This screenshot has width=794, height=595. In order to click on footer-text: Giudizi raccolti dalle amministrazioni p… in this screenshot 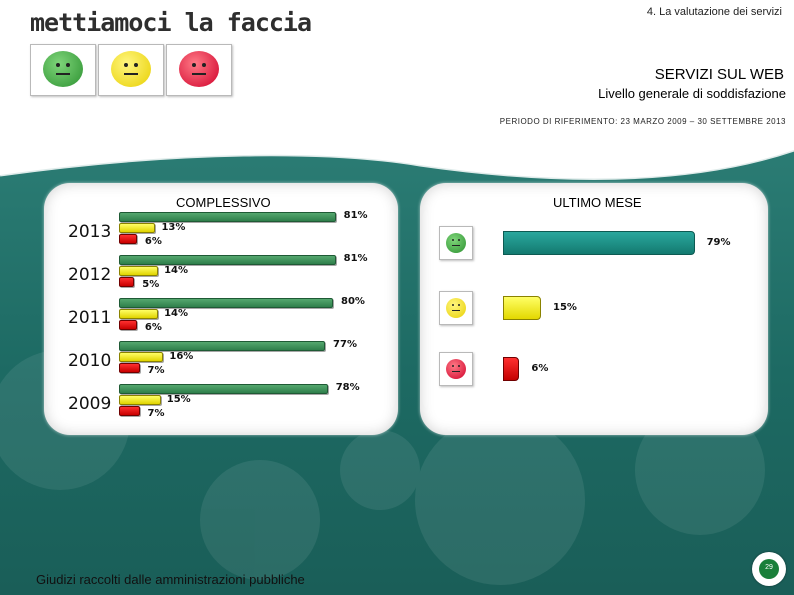, I will do `click(170, 579)`.